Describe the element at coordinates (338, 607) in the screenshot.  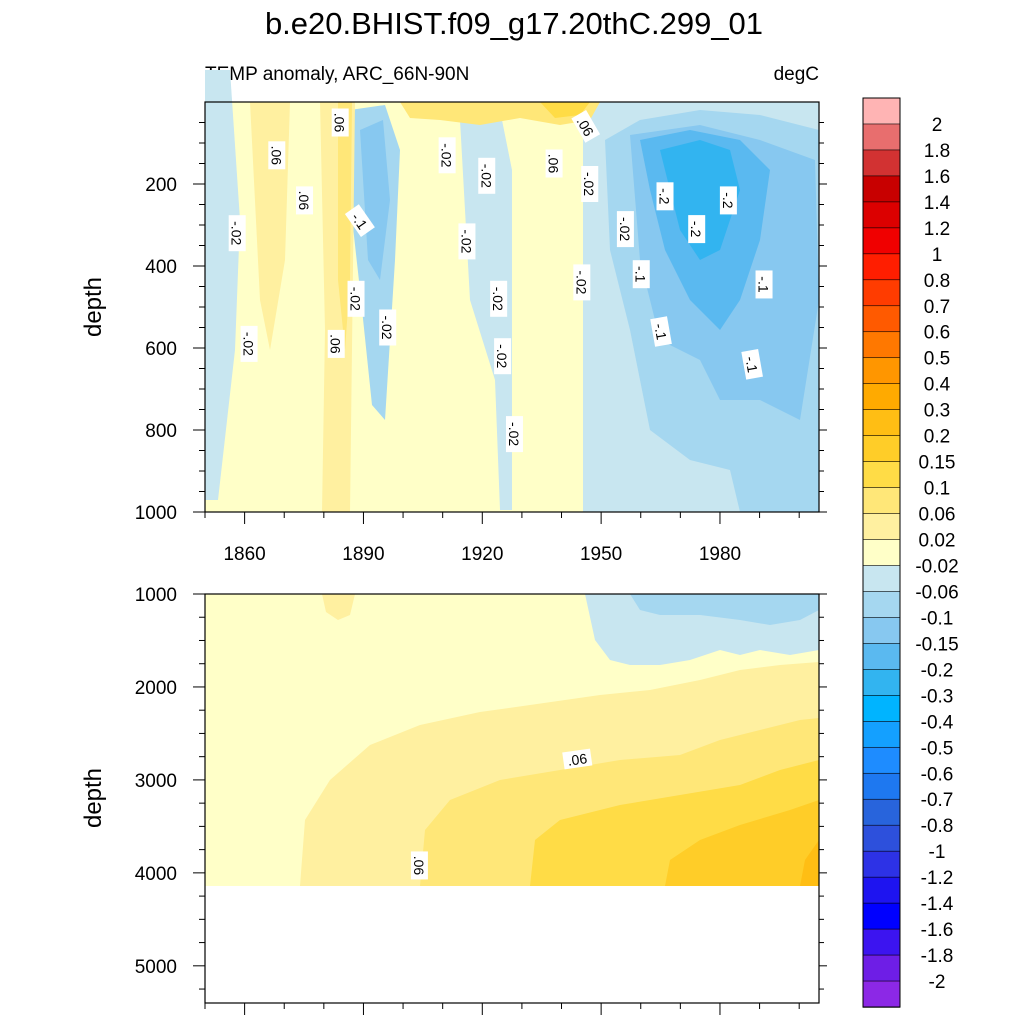
I see `lower-warm-blob` at that location.